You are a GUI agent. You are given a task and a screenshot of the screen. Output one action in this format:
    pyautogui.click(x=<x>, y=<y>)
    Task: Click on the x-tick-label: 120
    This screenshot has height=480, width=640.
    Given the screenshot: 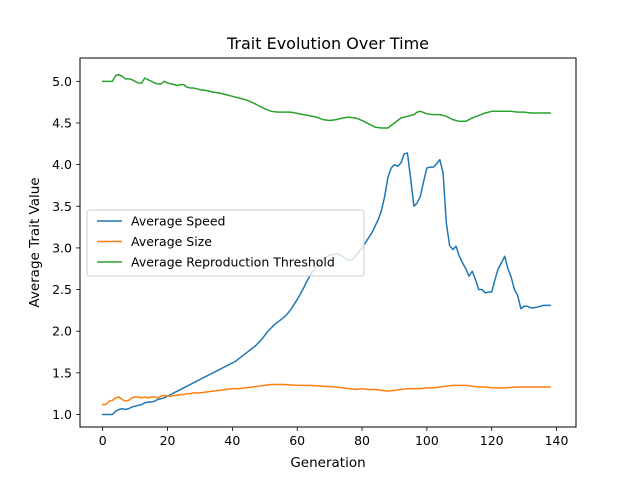 What is the action you would take?
    pyautogui.click(x=492, y=440)
    